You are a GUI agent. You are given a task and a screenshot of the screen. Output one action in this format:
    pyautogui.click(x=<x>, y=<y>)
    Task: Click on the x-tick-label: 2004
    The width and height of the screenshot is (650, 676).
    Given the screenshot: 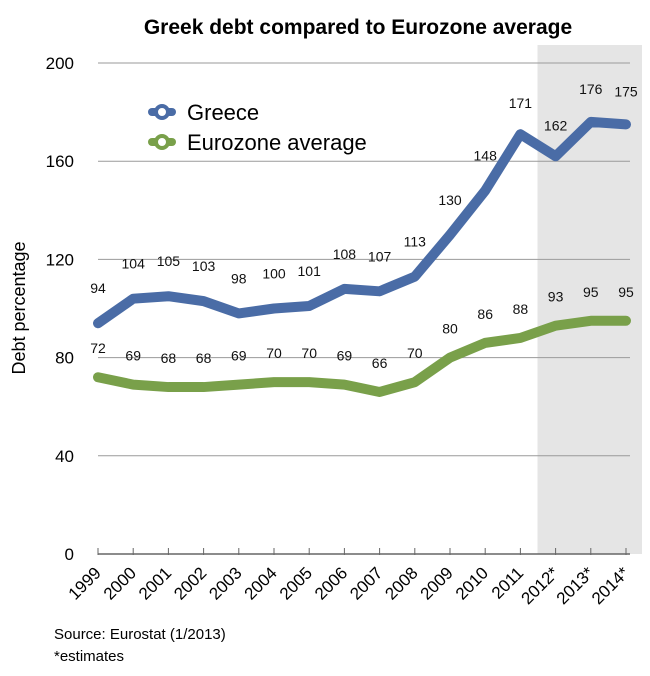 What is the action you would take?
    pyautogui.click(x=261, y=583)
    